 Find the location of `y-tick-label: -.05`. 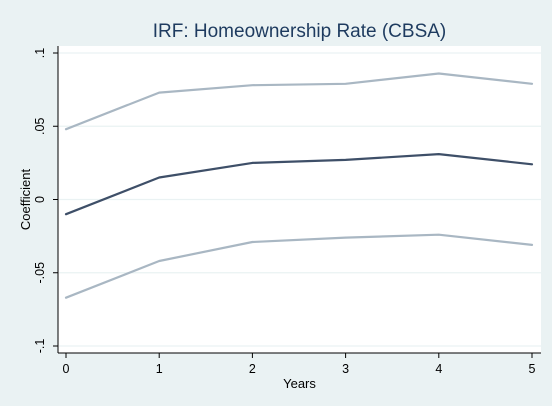

y-tick-label: -.05 is located at coordinates (40, 273).